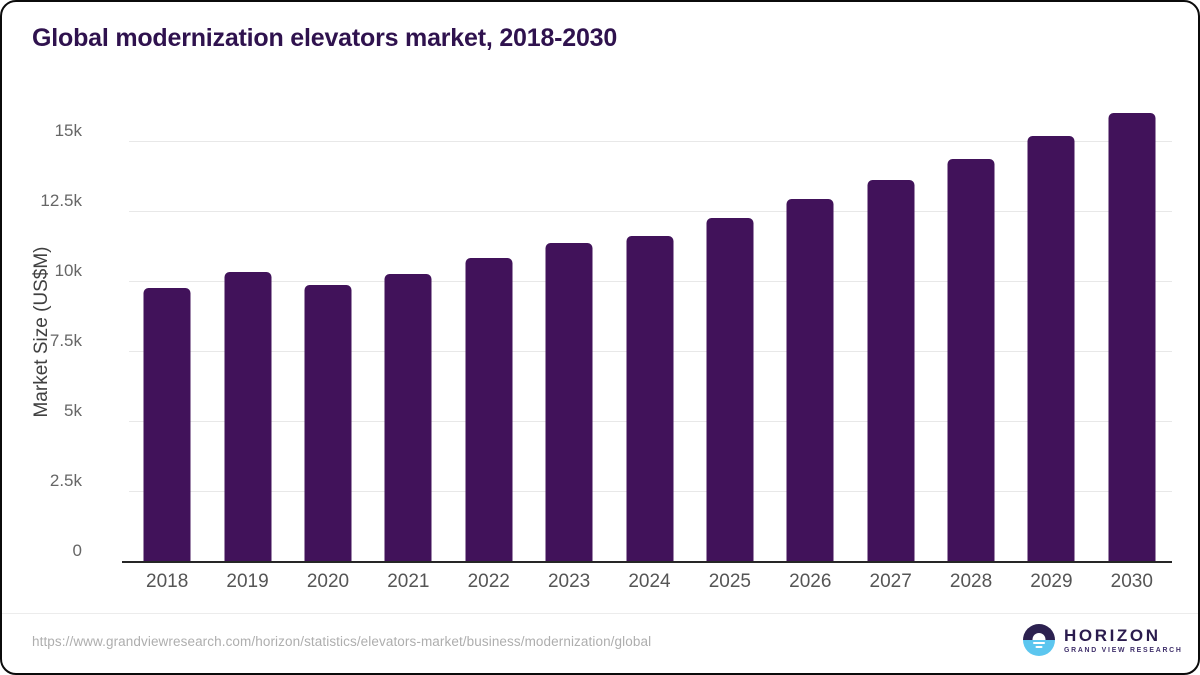 This screenshot has width=1200, height=675. I want to click on logo-subtitle: GRAND VIEW RESEARCH, so click(1123, 650).